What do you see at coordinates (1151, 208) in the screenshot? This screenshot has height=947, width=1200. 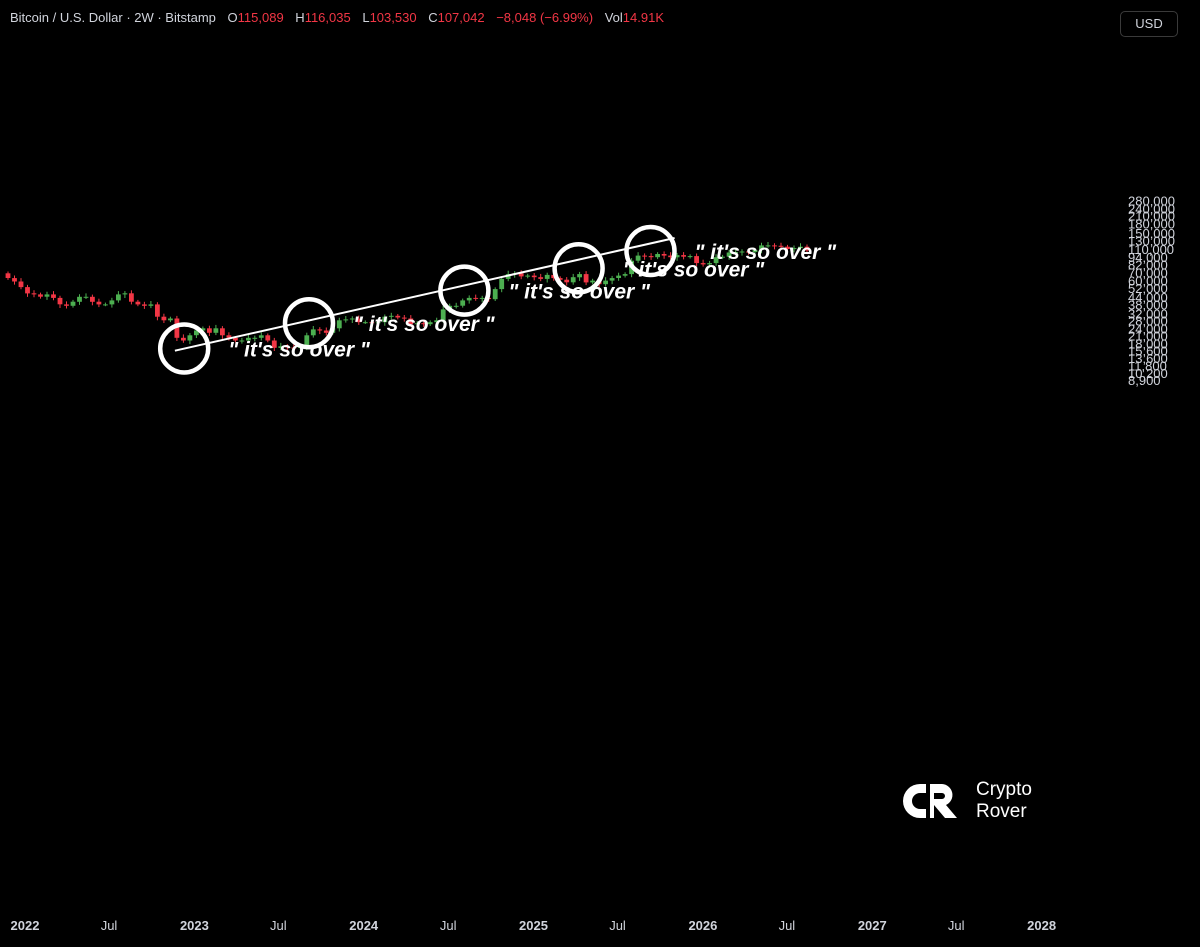 I see `price-tick-label: 240,000` at bounding box center [1151, 208].